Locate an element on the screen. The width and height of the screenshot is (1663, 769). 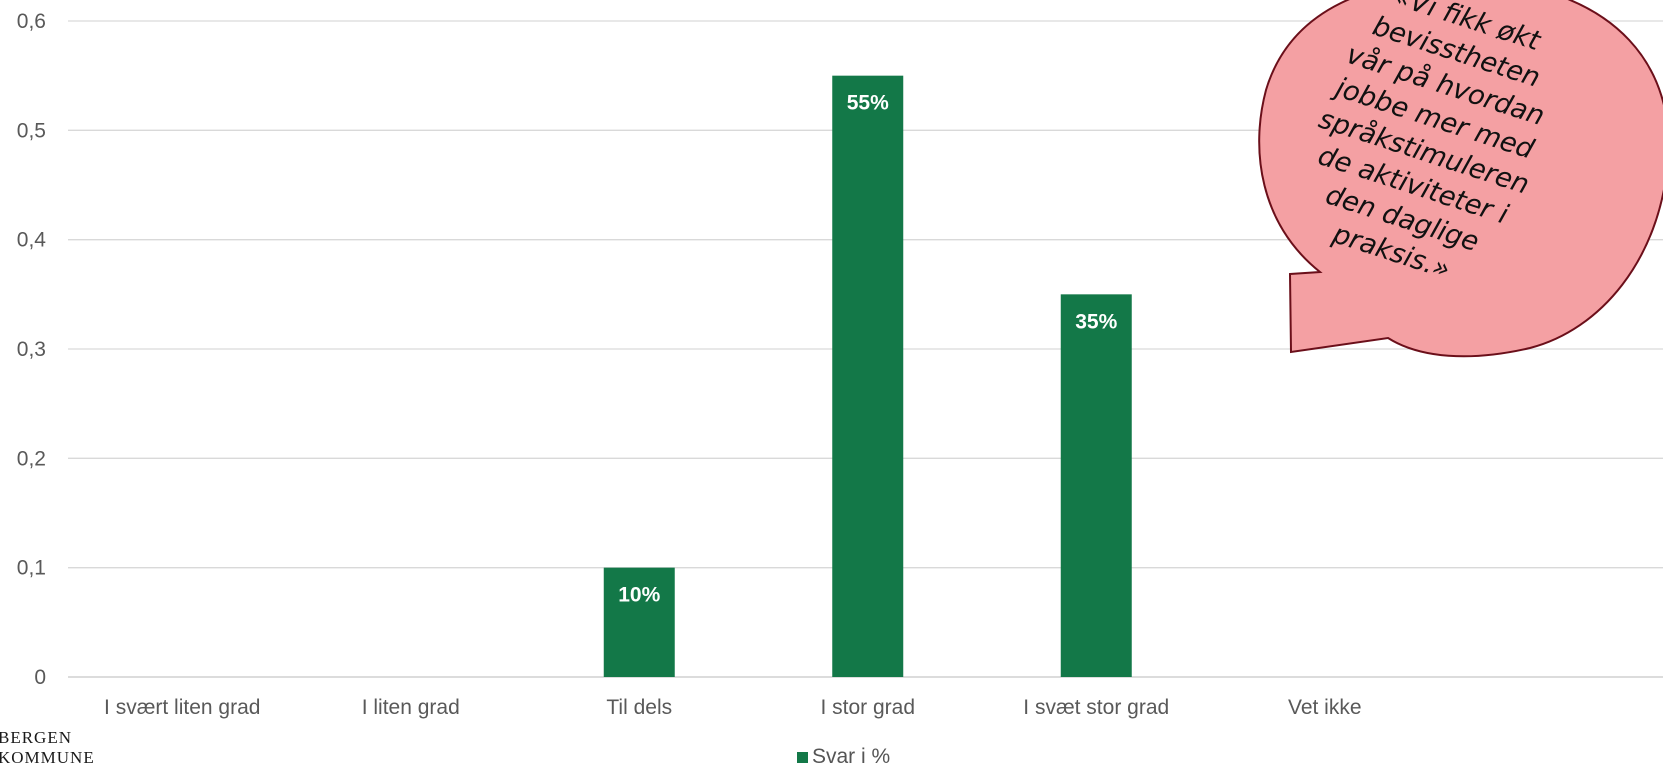
x-tick-label: I liten grad is located at coordinates (411, 707).